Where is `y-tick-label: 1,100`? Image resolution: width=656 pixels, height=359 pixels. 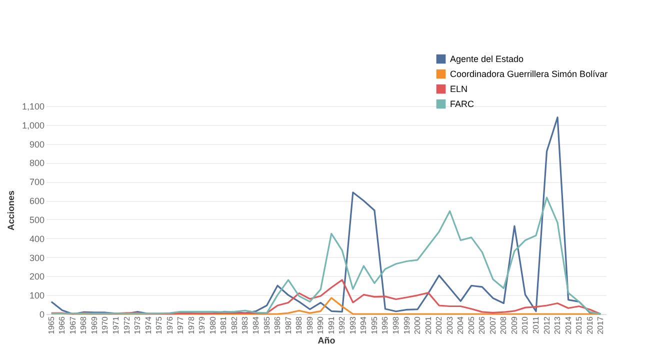
y-tick-label: 1,100 is located at coordinates (33, 107).